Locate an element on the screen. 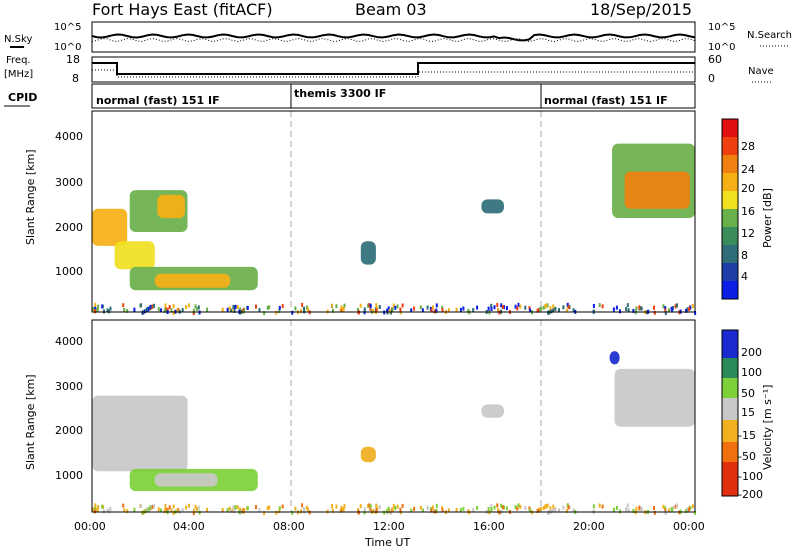 The width and height of the screenshot is (800, 558). velocity-ylabel: Slant Range [km] is located at coordinates (30, 422).